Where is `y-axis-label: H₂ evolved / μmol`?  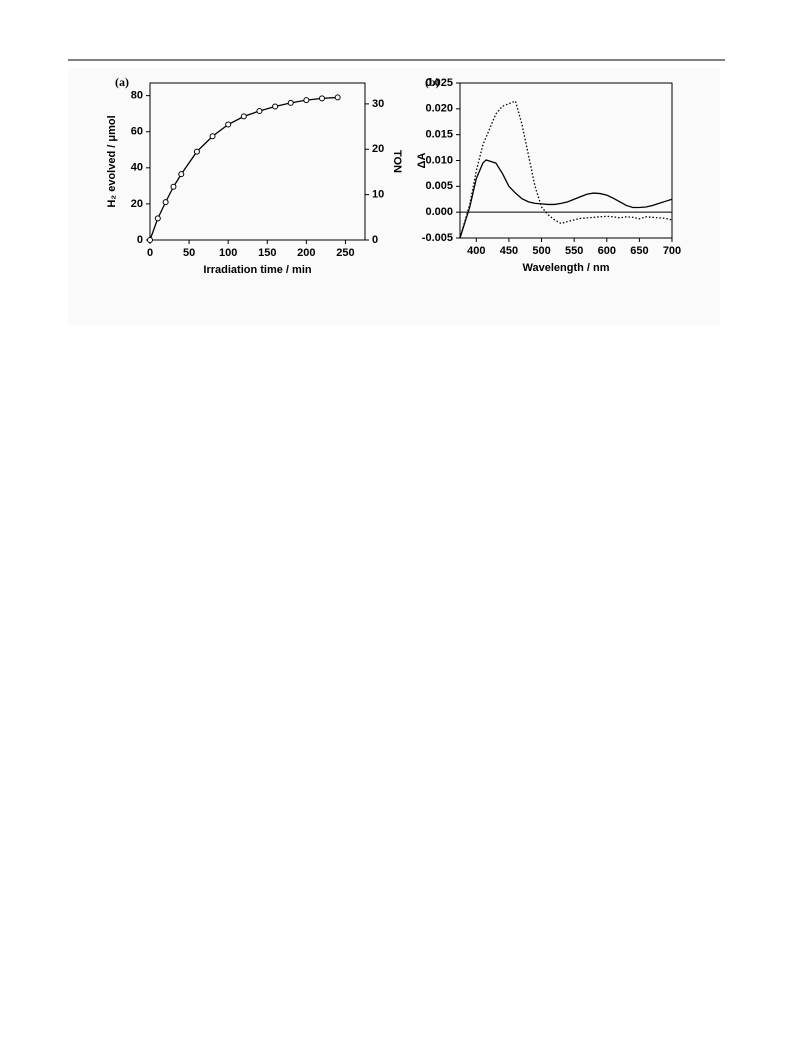 y-axis-label: H₂ evolved / μmol is located at coordinates (112, 161).